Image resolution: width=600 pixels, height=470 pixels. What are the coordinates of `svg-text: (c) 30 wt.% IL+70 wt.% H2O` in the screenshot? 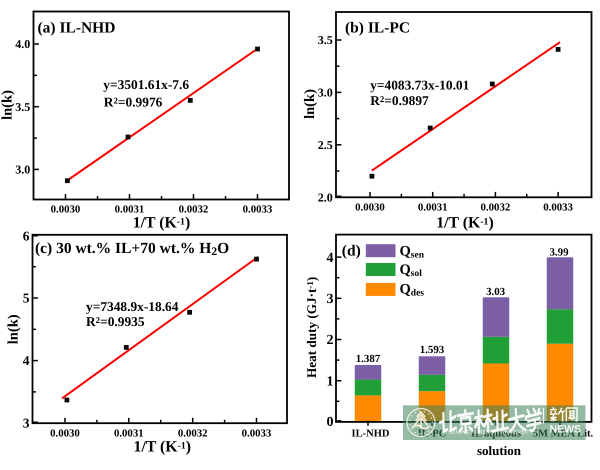 It's located at (132, 249).